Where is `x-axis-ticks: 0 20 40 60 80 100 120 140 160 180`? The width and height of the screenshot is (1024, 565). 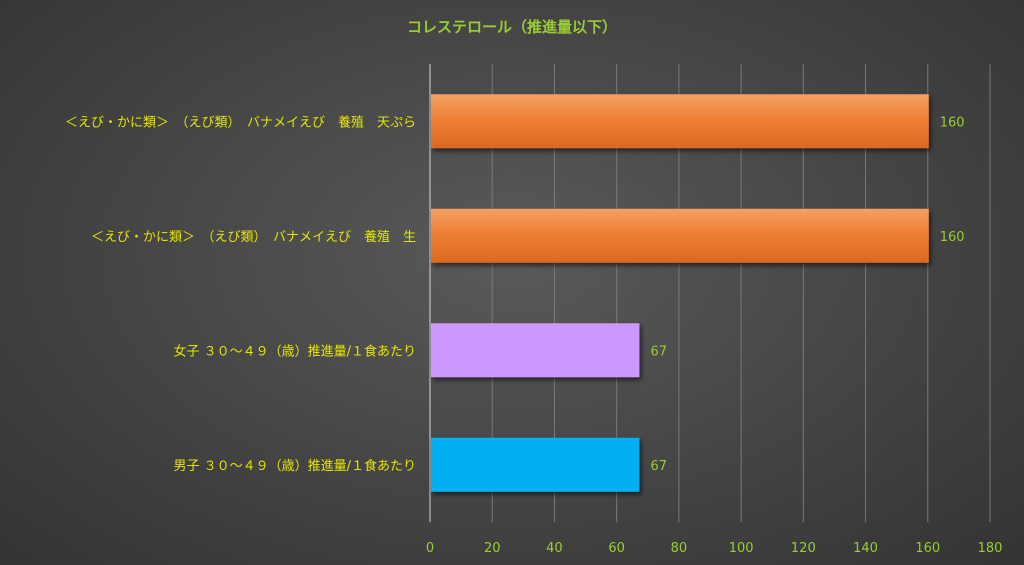
x-axis-ticks: 0 20 40 60 80 100 120 140 160 180 is located at coordinates (714, 548).